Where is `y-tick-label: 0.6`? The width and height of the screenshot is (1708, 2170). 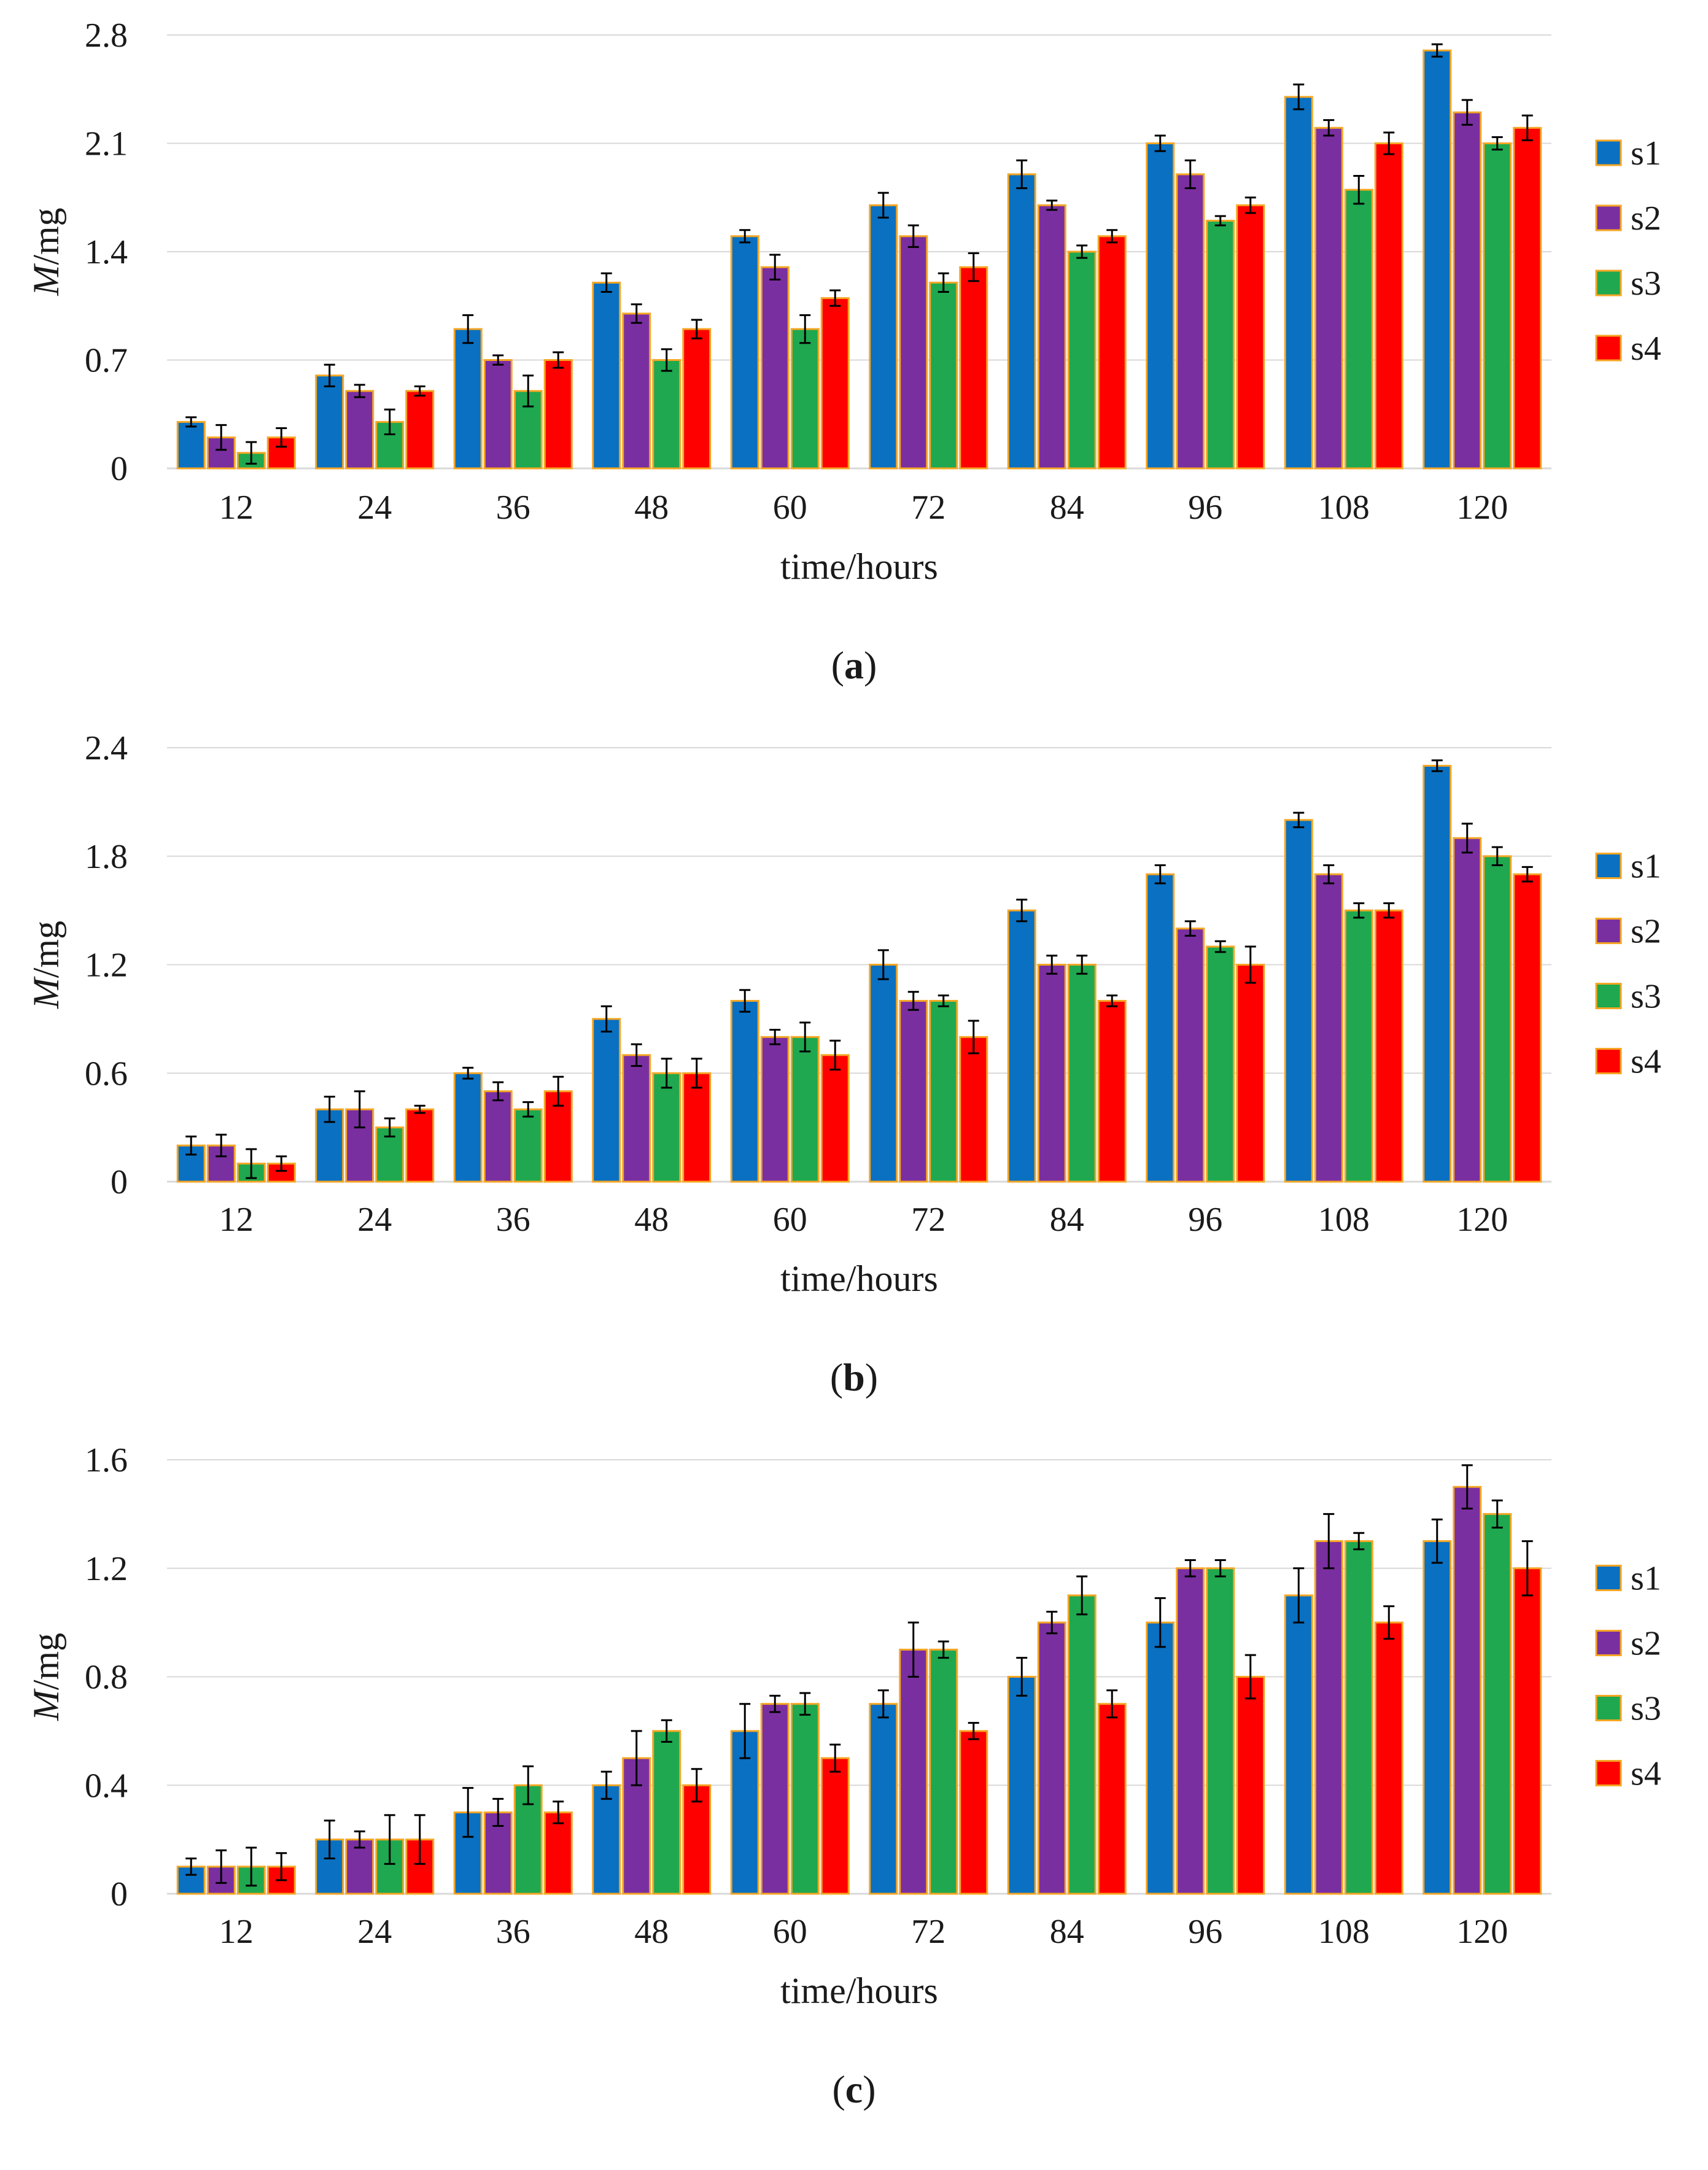
y-tick-label: 0.6 is located at coordinates (106, 1074).